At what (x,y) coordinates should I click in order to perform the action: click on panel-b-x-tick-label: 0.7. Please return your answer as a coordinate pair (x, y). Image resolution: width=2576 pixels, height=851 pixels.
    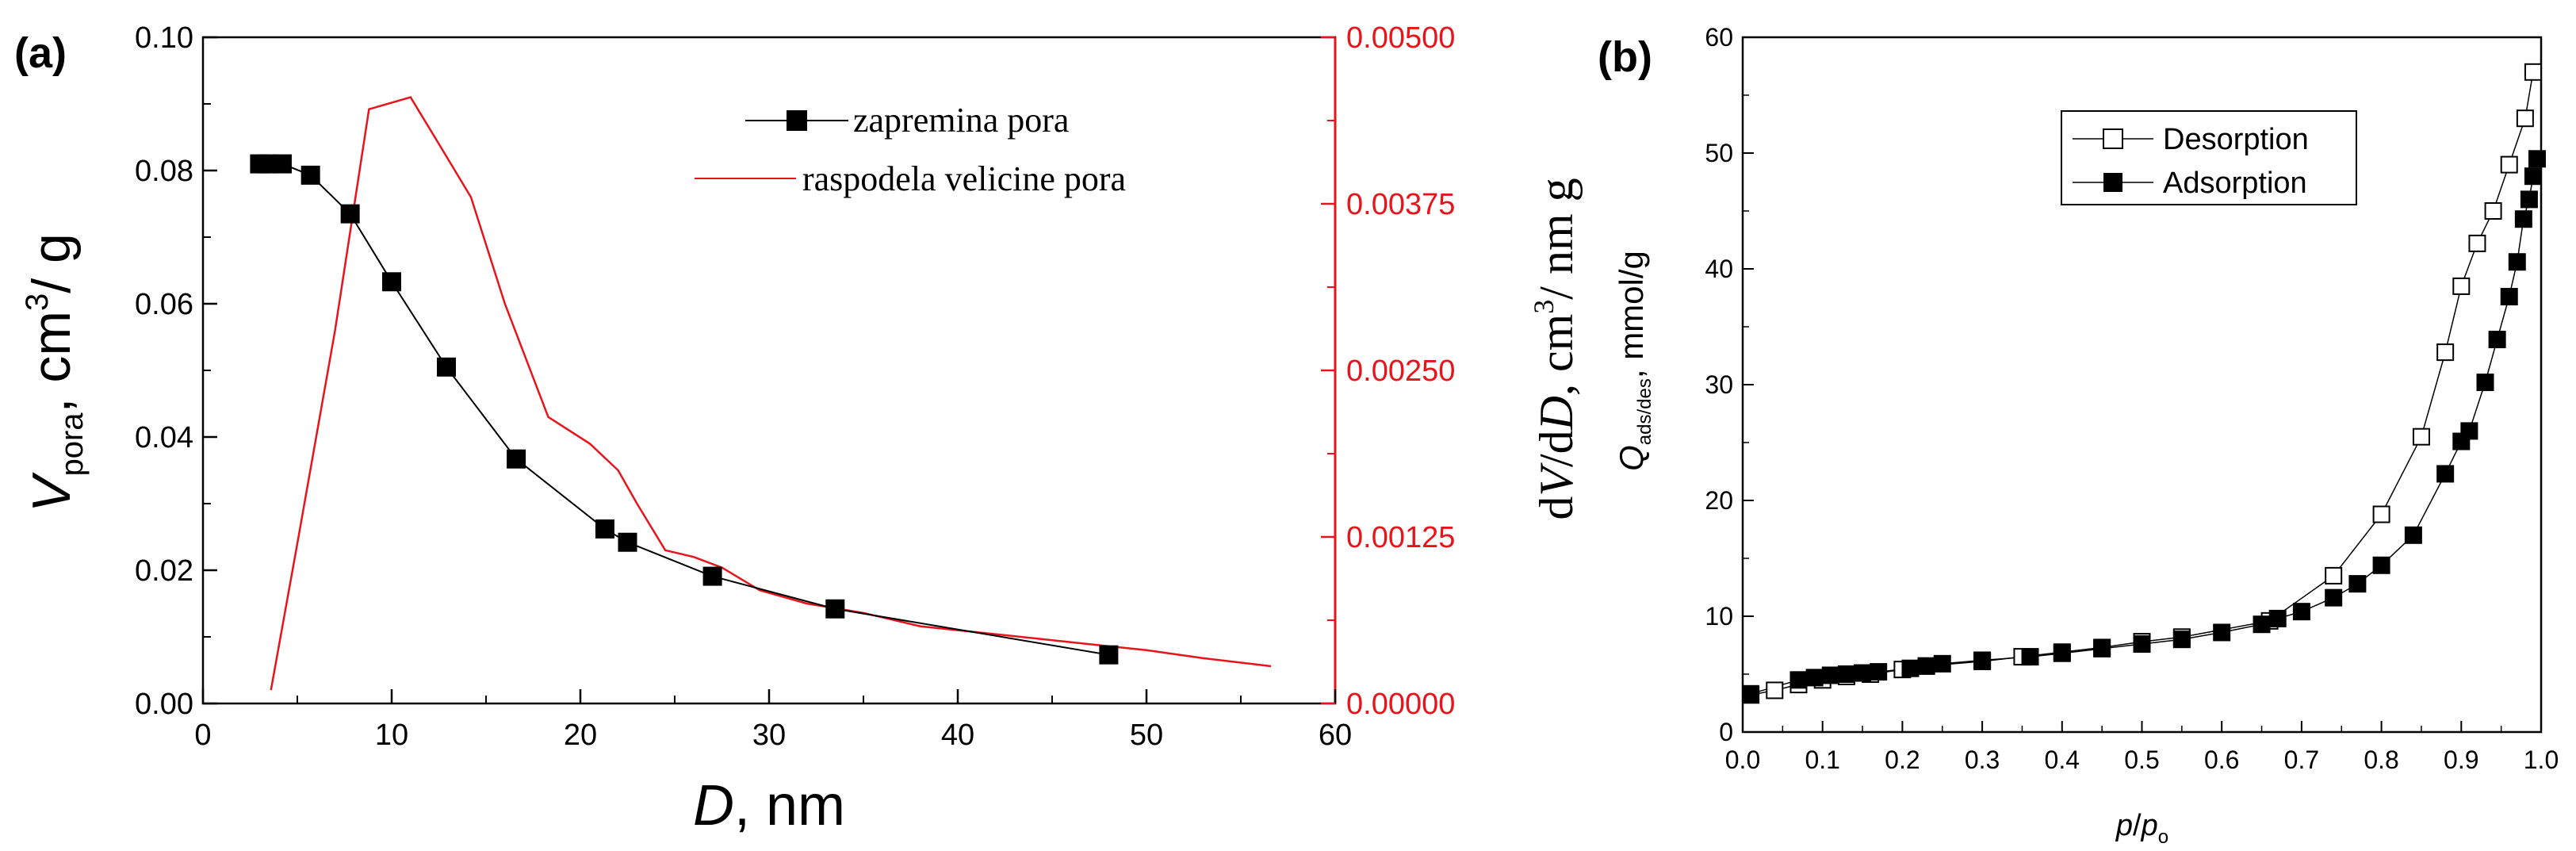
    Looking at the image, I should click on (2301, 760).